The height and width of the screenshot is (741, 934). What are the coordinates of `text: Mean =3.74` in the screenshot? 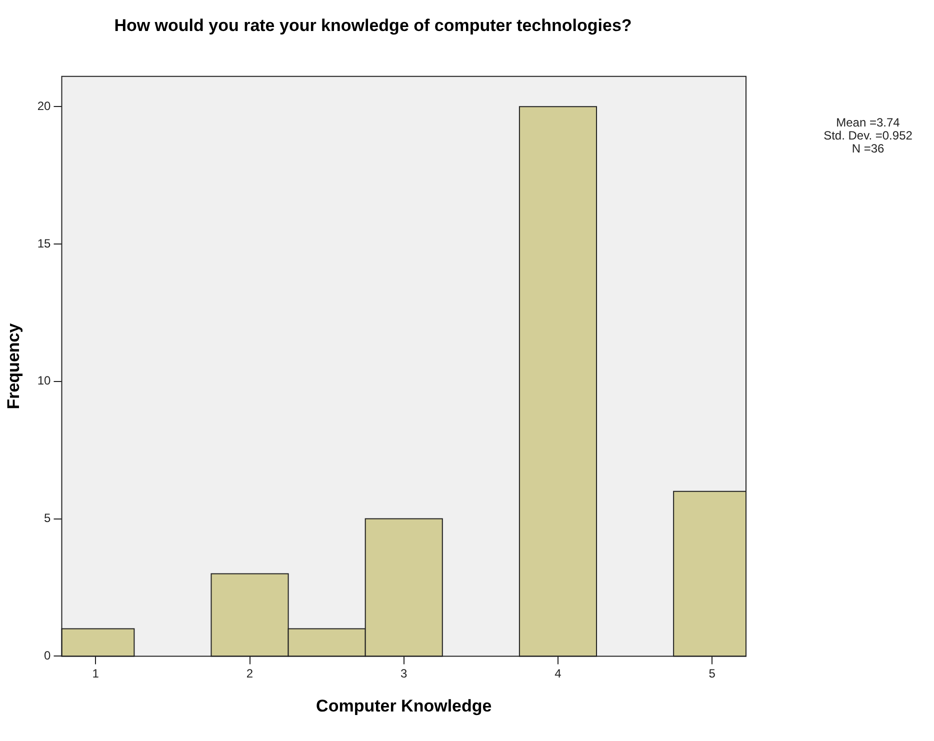 It's located at (868, 122).